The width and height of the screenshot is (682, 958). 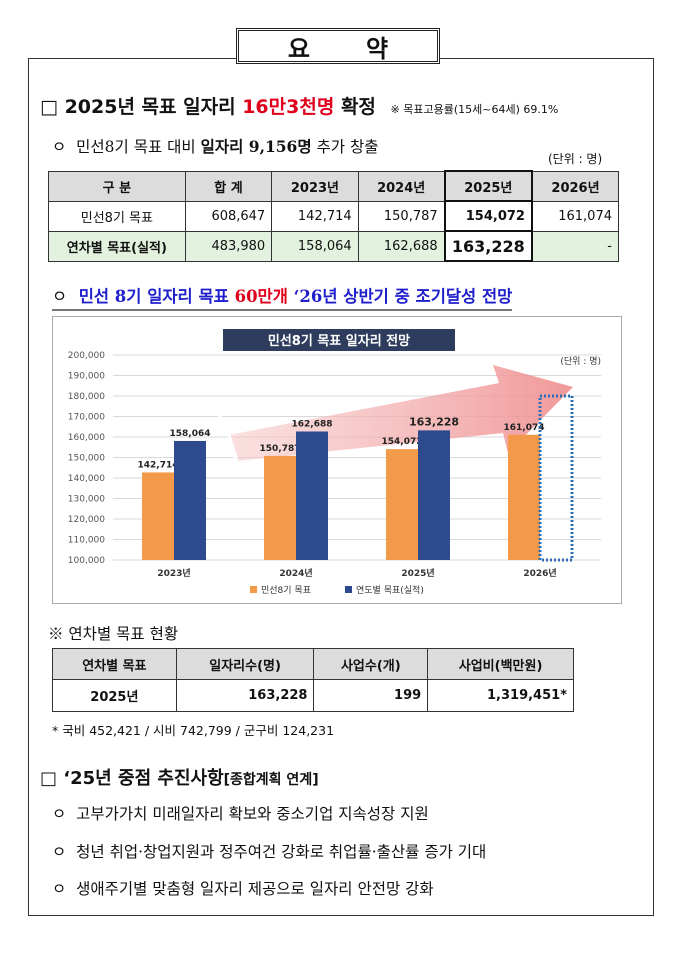 I want to click on x-tick-label: 2024년, so click(x=295, y=573).